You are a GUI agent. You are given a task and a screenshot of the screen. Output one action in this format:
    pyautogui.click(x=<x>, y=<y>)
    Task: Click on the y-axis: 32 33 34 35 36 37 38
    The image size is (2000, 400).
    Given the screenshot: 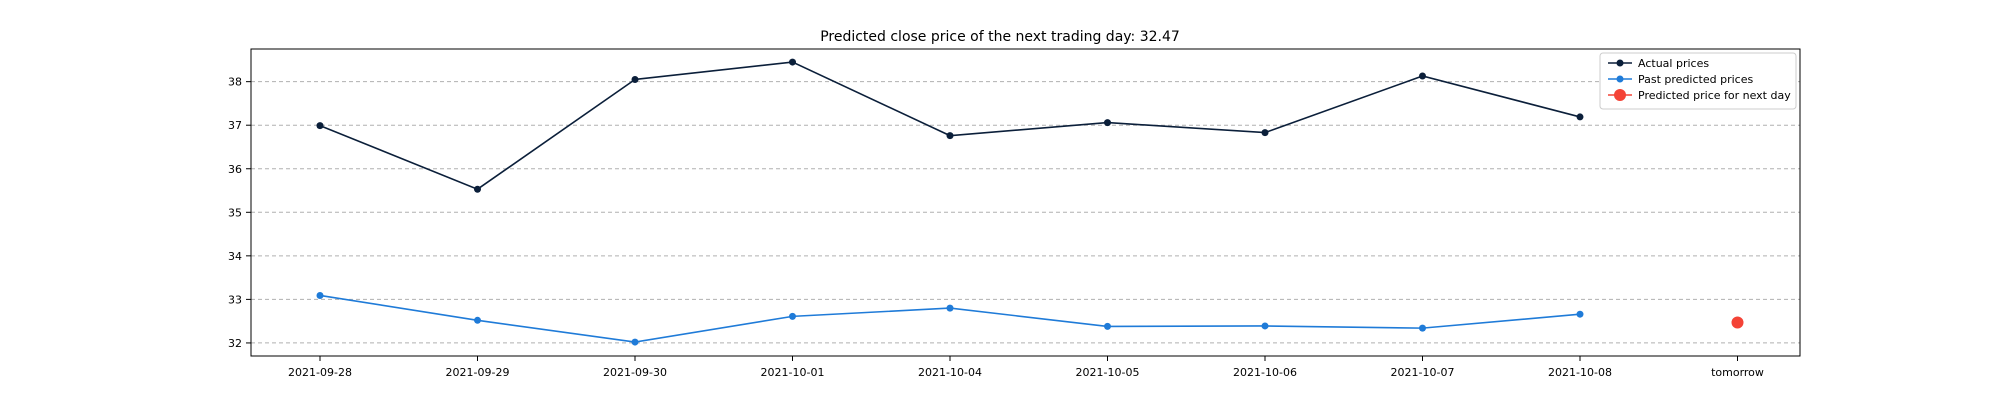 What is the action you would take?
    pyautogui.click(x=239, y=213)
    